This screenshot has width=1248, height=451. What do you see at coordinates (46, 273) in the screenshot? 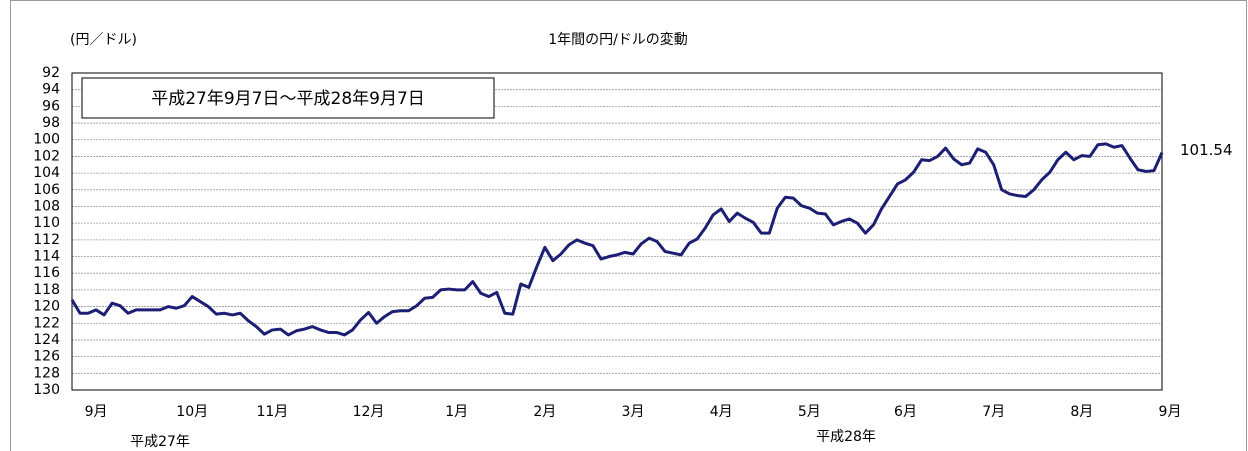
I see `y-tick-label: 116` at bounding box center [46, 273].